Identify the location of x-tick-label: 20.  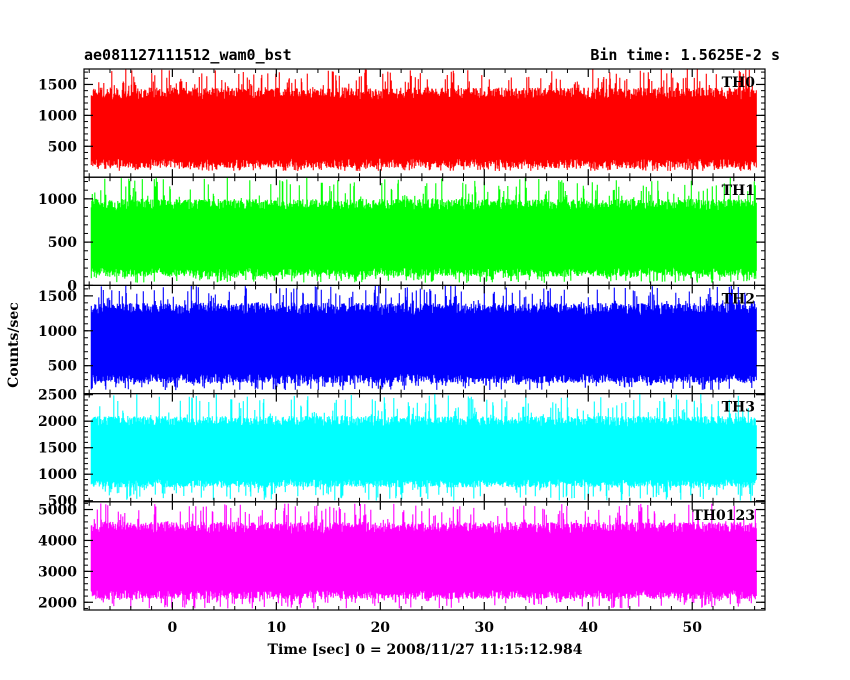
(381, 628).